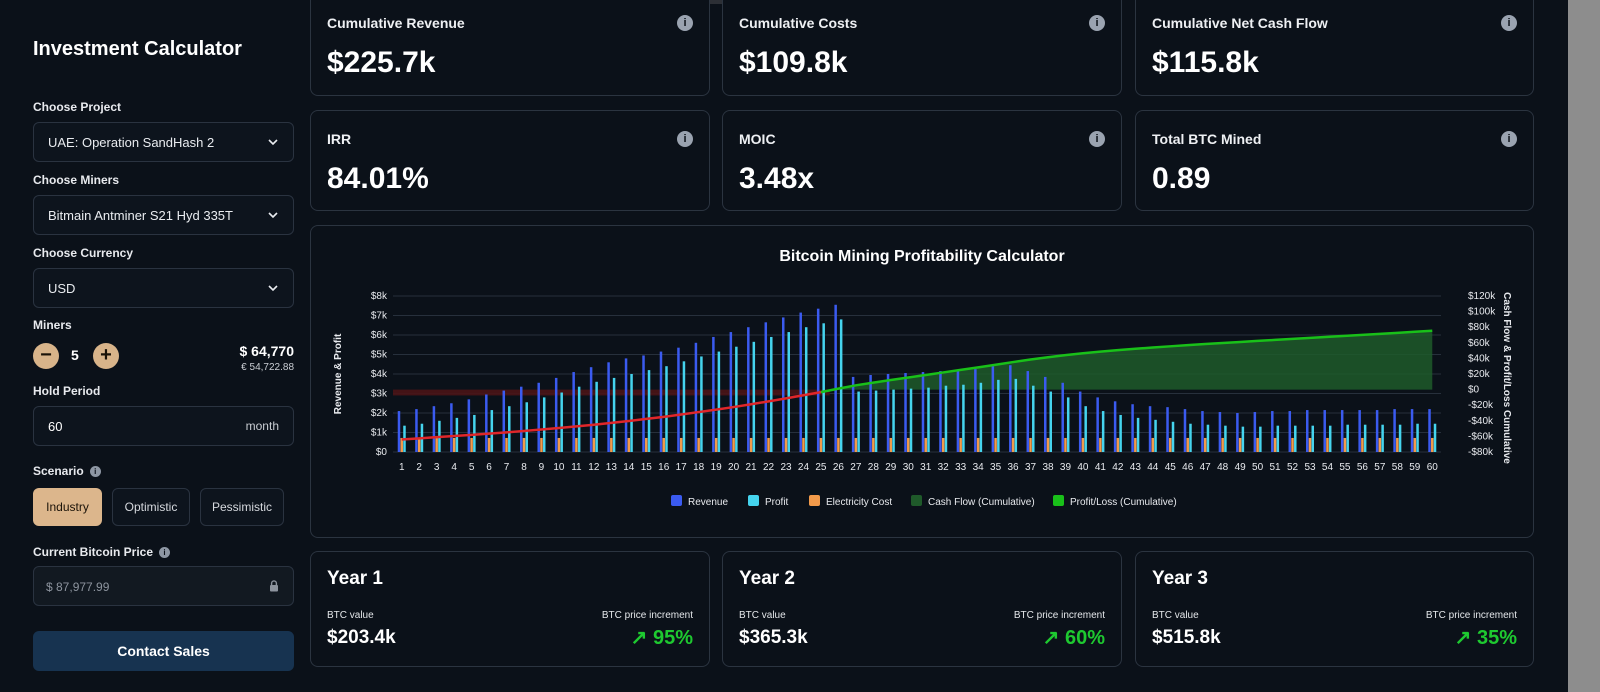  Describe the element at coordinates (1048, 467) in the screenshot. I see `x-tick-label: 38` at that location.